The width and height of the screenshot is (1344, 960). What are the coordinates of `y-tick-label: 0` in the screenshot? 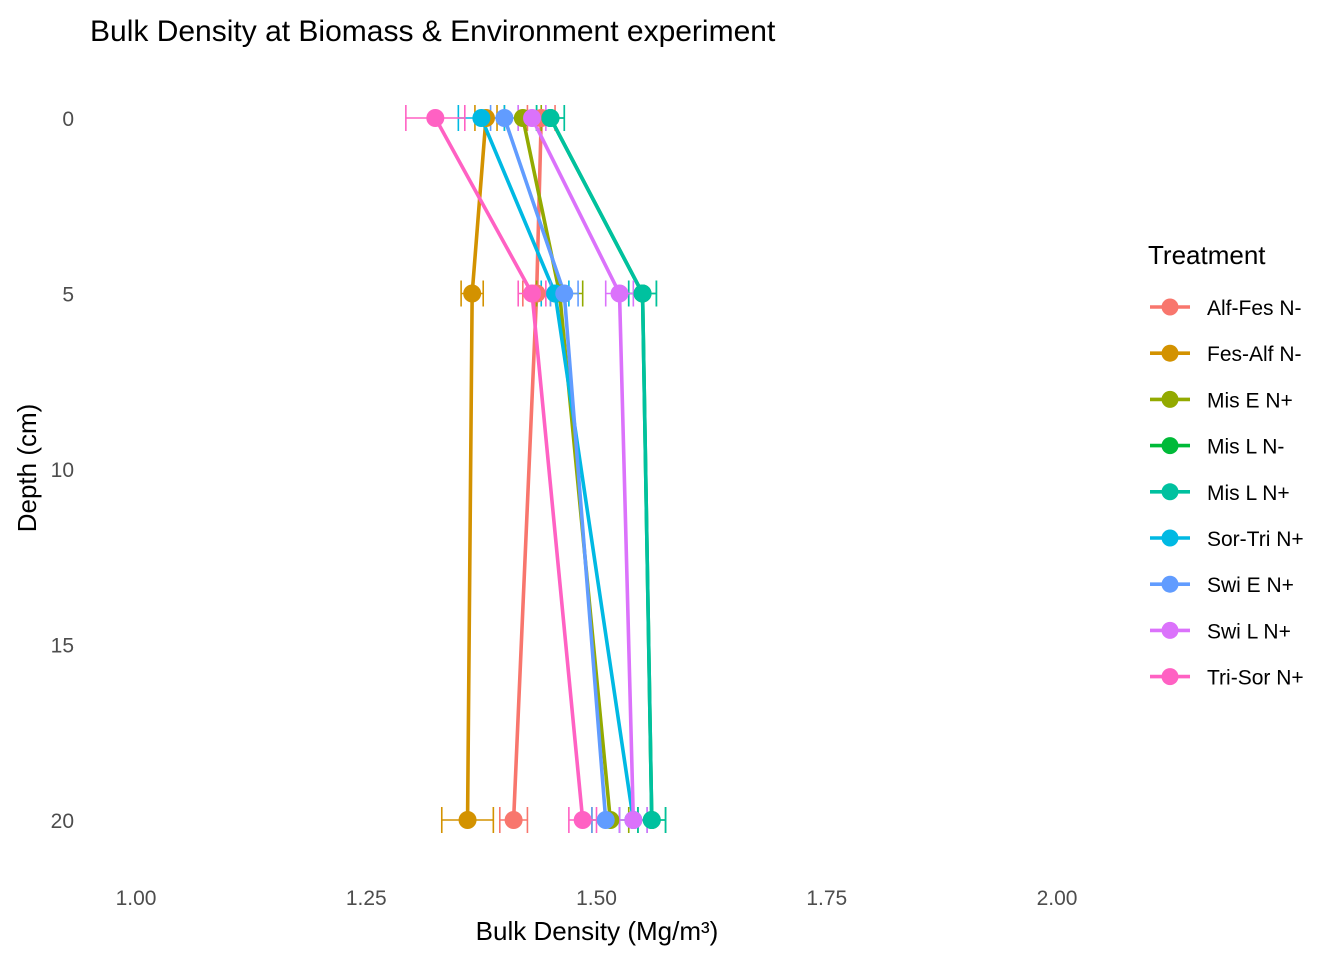 It's located at (68, 119).